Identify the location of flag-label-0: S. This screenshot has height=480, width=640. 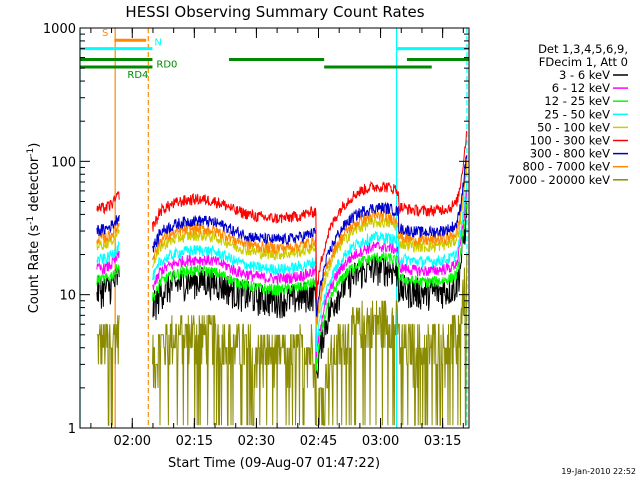
(105, 33).